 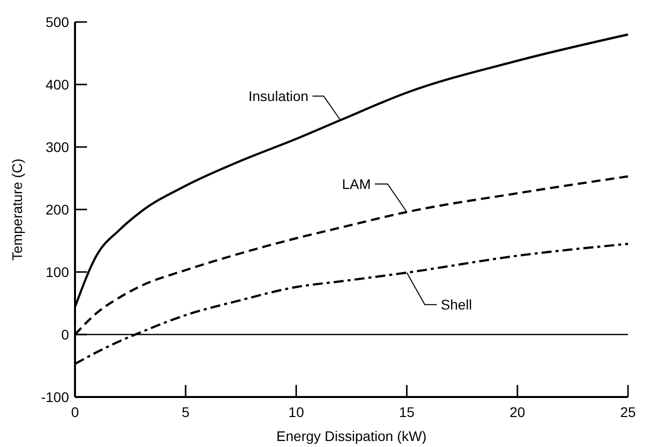 I want to click on y-tick-label: 100, so click(x=58, y=272).